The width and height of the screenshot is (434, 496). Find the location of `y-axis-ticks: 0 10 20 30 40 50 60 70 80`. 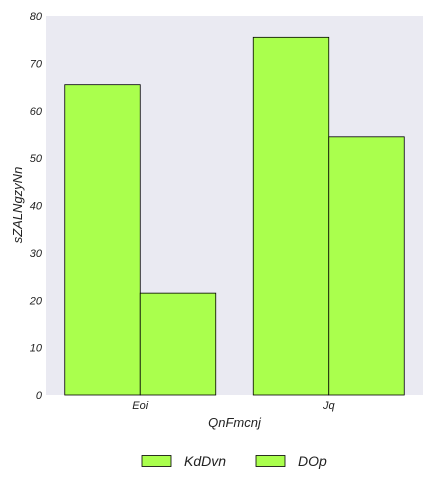

y-axis-ticks: 0 10 20 30 40 50 60 70 80 is located at coordinates (36, 206).